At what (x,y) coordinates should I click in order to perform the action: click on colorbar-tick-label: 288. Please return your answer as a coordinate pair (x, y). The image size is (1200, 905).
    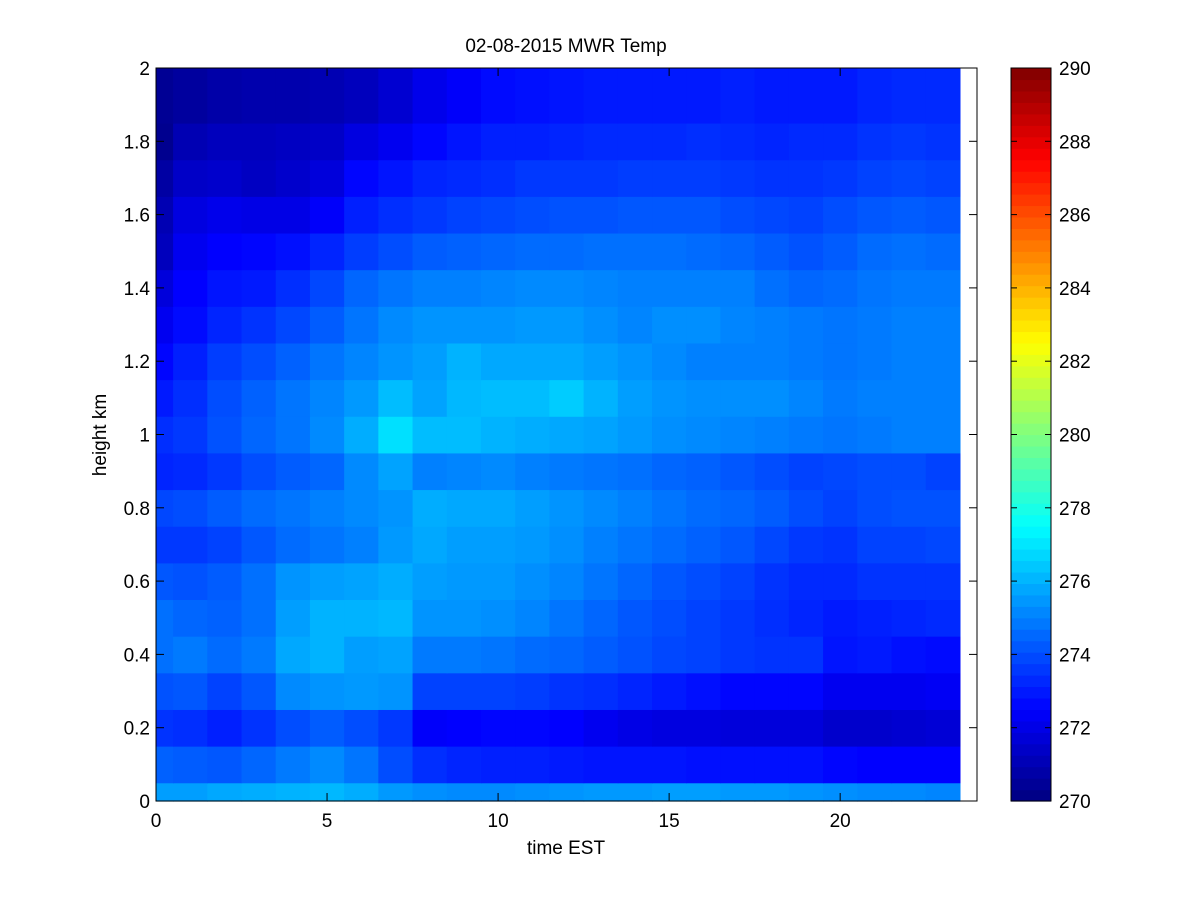
    Looking at the image, I should click on (1075, 142).